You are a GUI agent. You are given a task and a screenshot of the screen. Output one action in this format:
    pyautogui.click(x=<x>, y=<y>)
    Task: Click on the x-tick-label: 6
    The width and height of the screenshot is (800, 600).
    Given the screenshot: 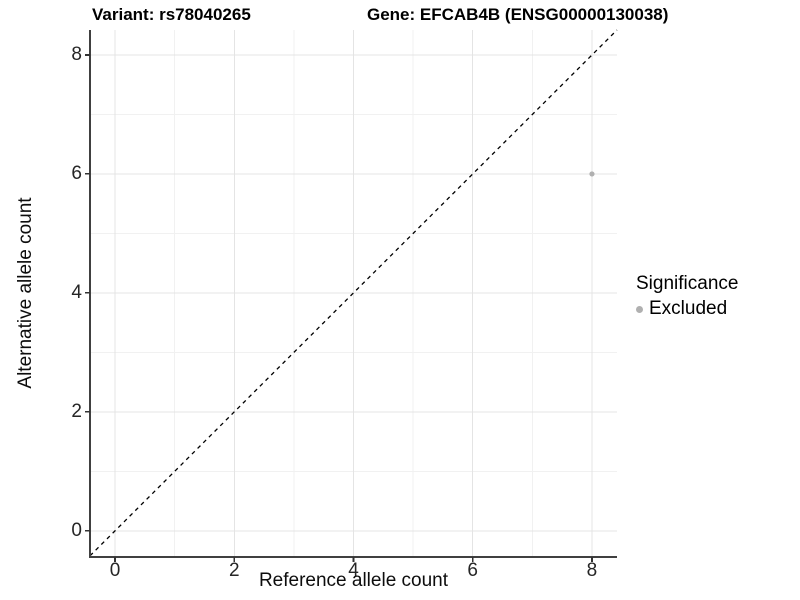 What is the action you would take?
    pyautogui.click(x=473, y=570)
    